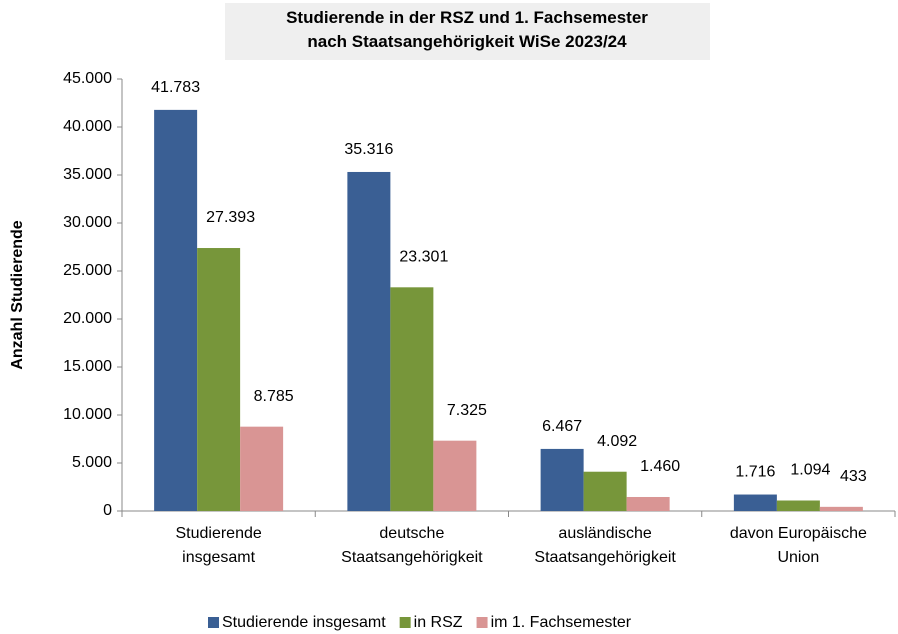 The width and height of the screenshot is (898, 634). Describe the element at coordinates (218, 545) in the screenshot. I see `x-tick-label: Studierende insgesamt` at that location.